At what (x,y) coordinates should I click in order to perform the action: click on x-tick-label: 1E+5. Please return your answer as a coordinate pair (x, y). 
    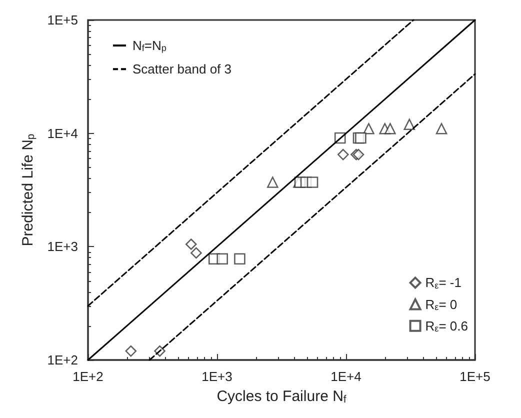
    Looking at the image, I should click on (475, 376).